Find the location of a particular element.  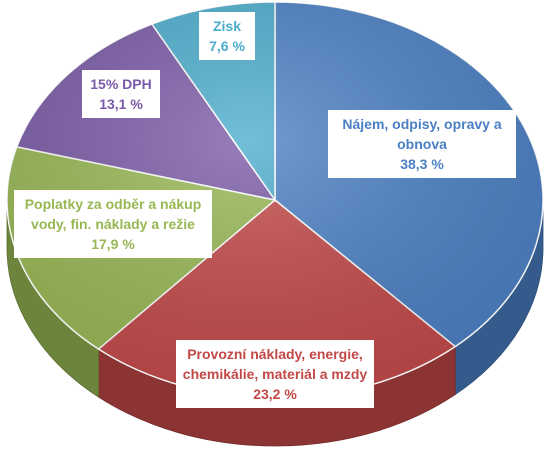

slice-label-poplatky-line2: vody, fin. náklady a režie is located at coordinates (113, 224).